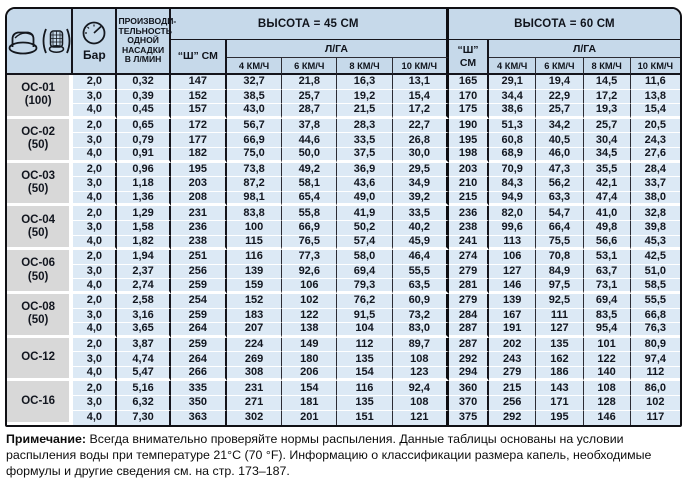 The height and width of the screenshot is (493, 687). What do you see at coordinates (310, 228) in the screenshot?
I see `data-cell: 66,9` at bounding box center [310, 228].